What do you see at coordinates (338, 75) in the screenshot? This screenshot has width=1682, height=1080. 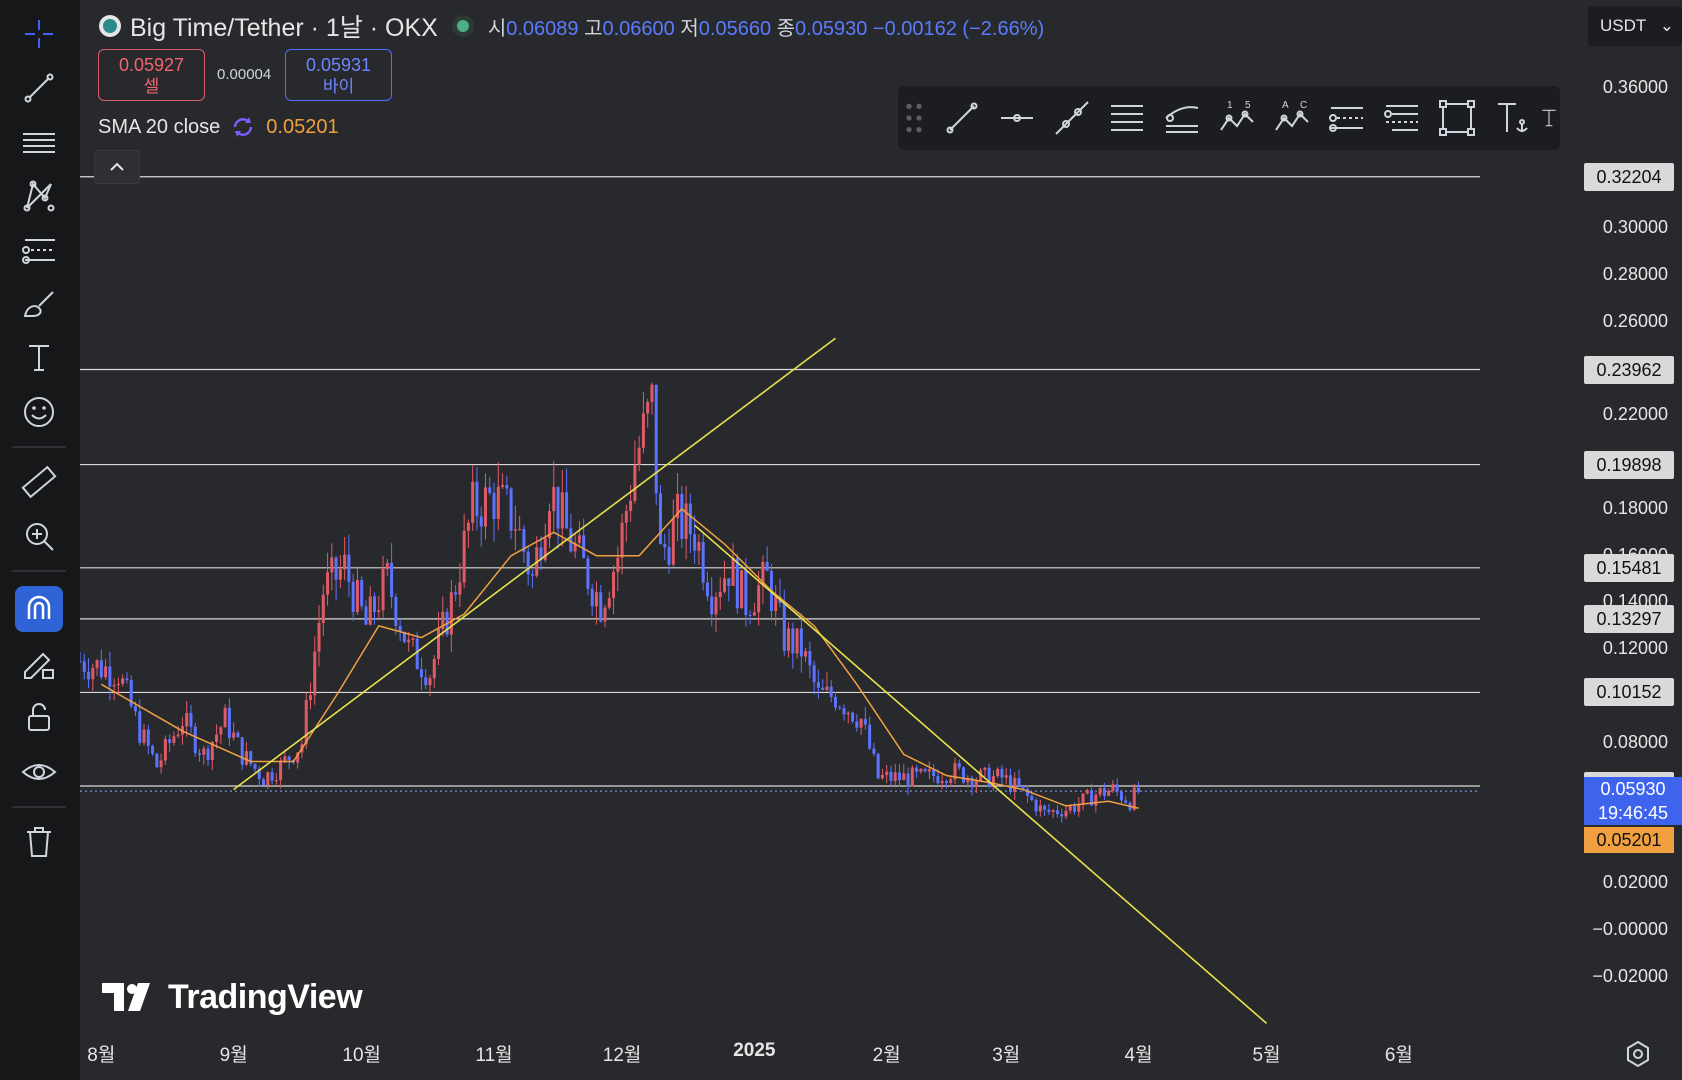 I see `buy-button: 0.05931 바이` at bounding box center [338, 75].